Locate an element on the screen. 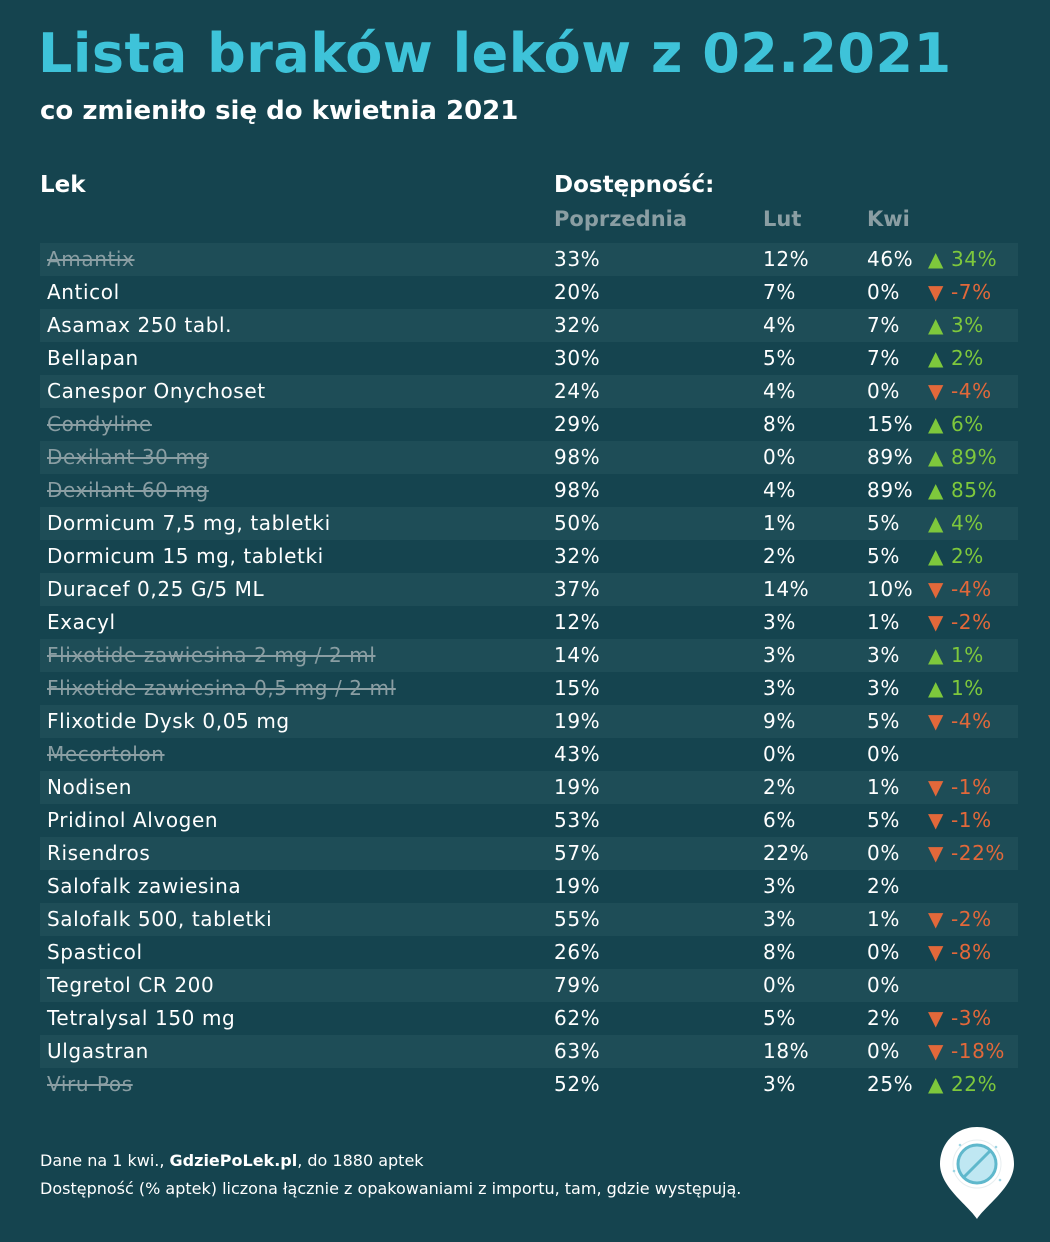  table-row: Viru-Pos 52% 3% 25% ▲ 22% is located at coordinates (529, 1084).